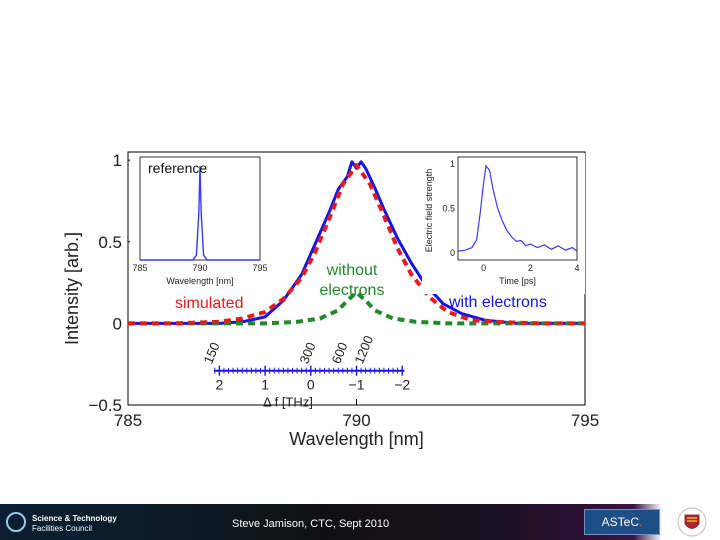  Describe the element at coordinates (220, 385) in the screenshot. I see `df-tick-label: 2` at that location.